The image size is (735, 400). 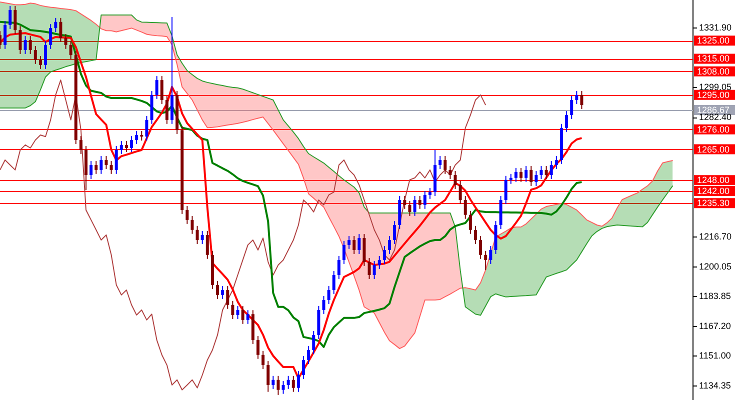 What do you see at coordinates (715, 325) in the screenshot?
I see `y-tick-label: 1167.20` at bounding box center [715, 325].